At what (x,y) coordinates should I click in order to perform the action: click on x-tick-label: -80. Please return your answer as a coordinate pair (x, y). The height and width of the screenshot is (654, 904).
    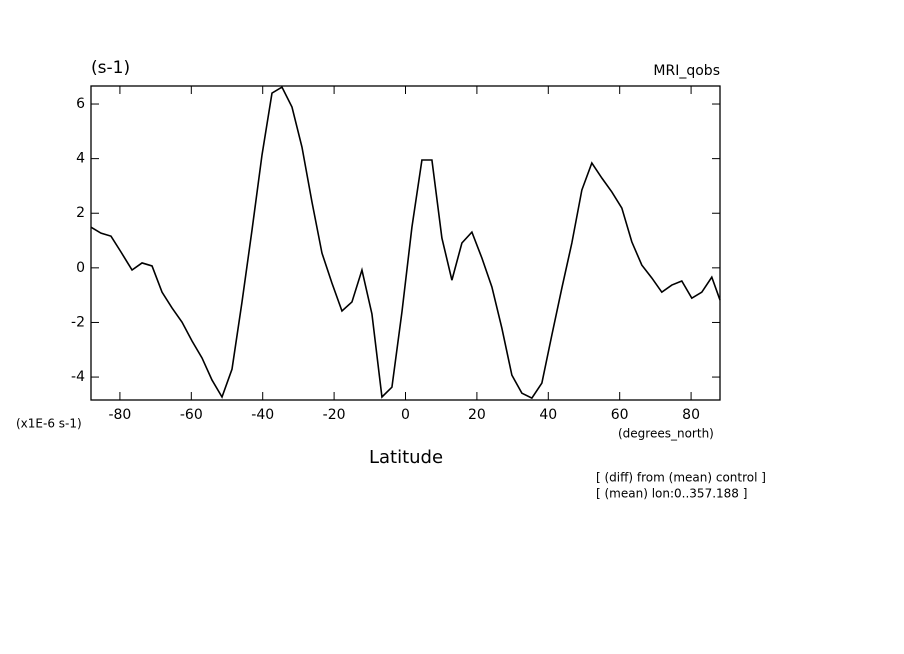
    Looking at the image, I should click on (119, 415).